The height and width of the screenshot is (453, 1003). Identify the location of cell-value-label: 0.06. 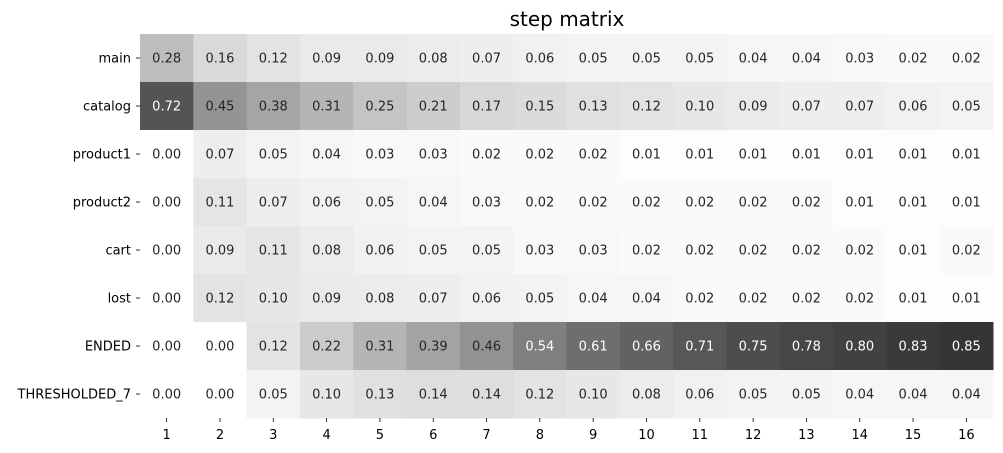
(326, 203).